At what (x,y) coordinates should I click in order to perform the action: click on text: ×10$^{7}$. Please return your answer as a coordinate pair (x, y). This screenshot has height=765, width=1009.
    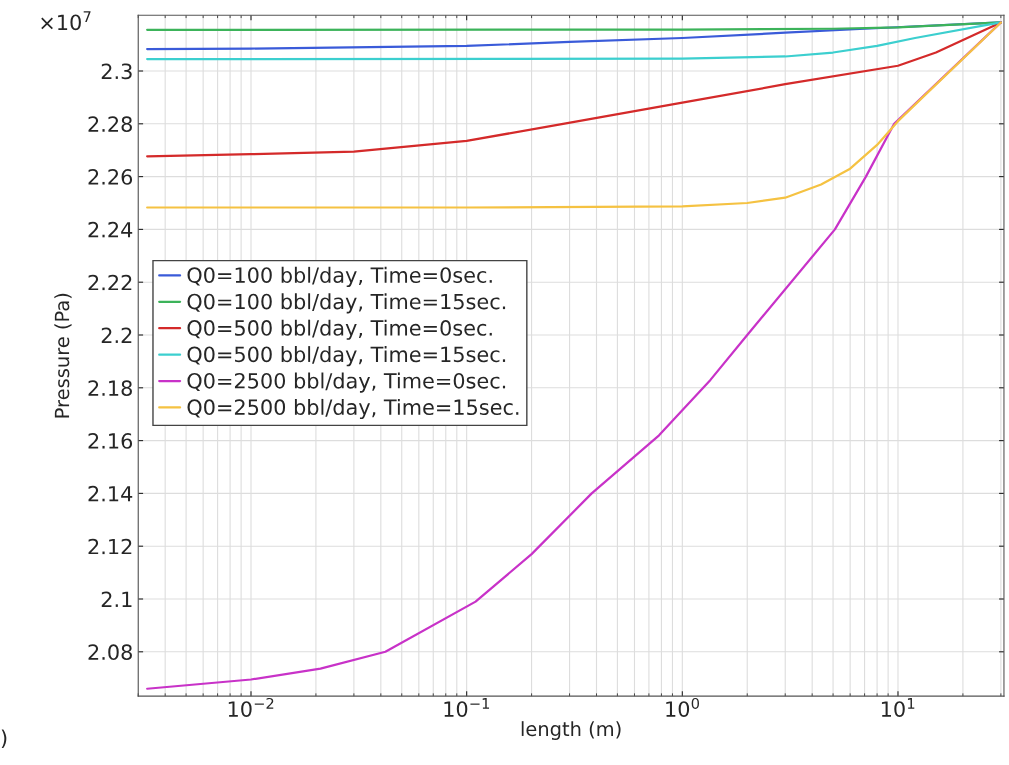
    Looking at the image, I should click on (66, 21).